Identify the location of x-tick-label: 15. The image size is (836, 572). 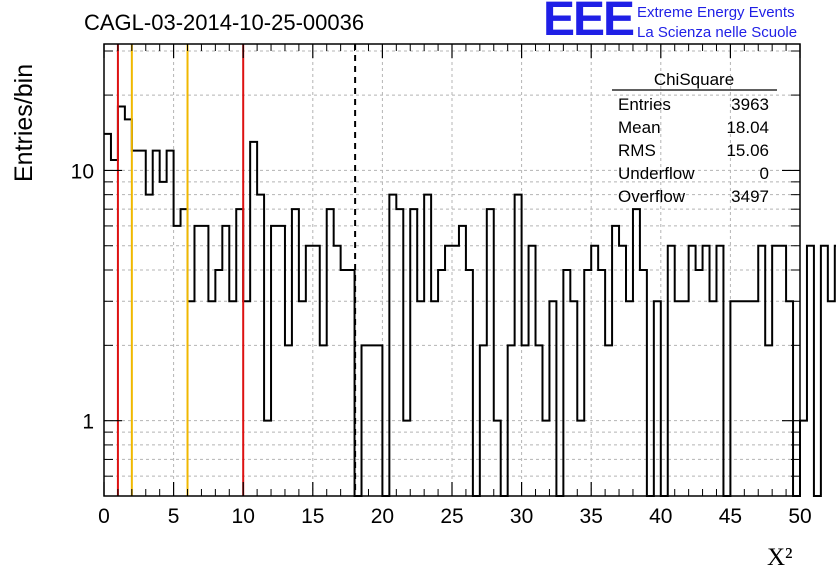
(312, 516).